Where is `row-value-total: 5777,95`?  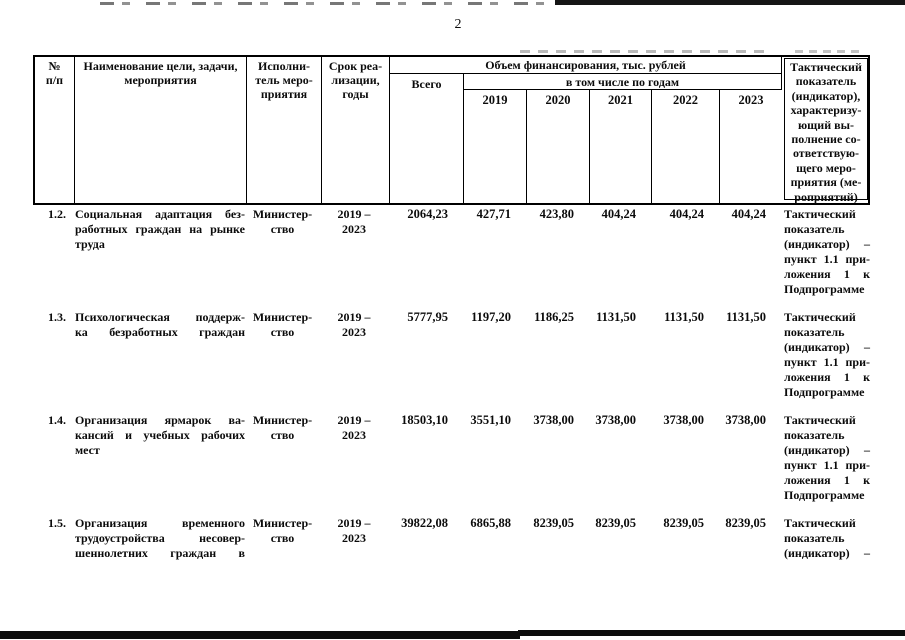
row-value-total: 5777,95 is located at coordinates (427, 317).